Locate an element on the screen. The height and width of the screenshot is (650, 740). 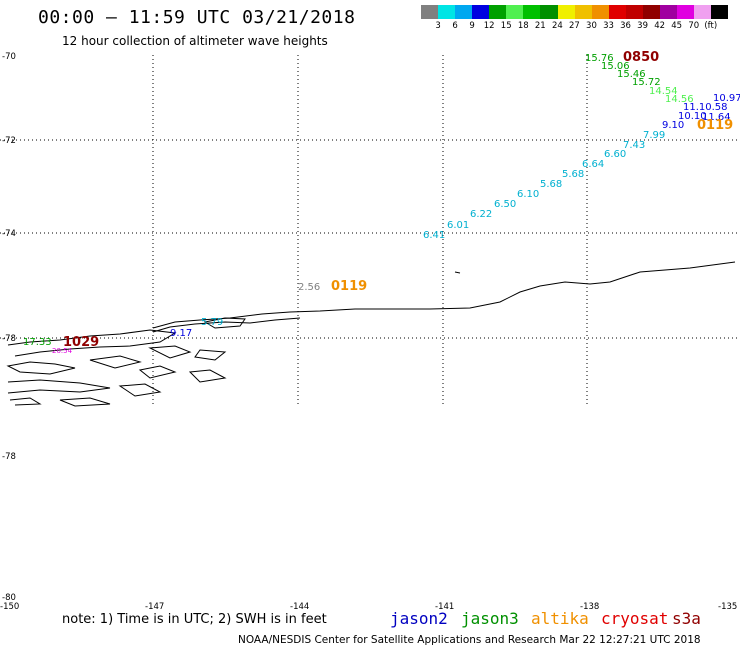
legend-jason3: jason3 is located at coordinates (490, 618).